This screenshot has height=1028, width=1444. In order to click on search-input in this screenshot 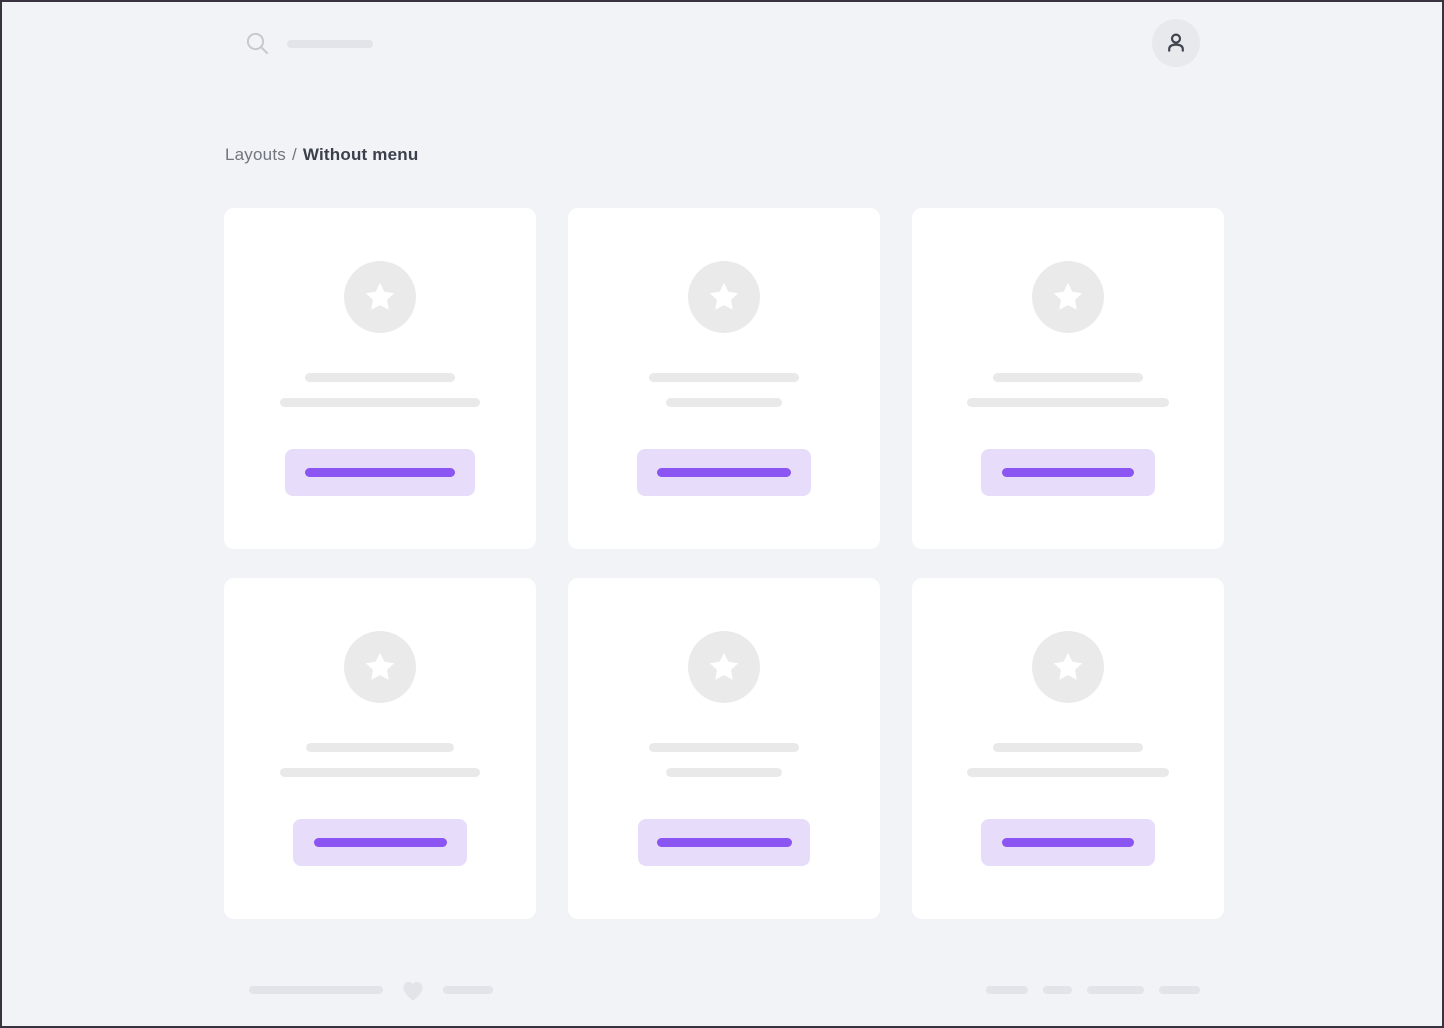, I will do `click(309, 43)`.